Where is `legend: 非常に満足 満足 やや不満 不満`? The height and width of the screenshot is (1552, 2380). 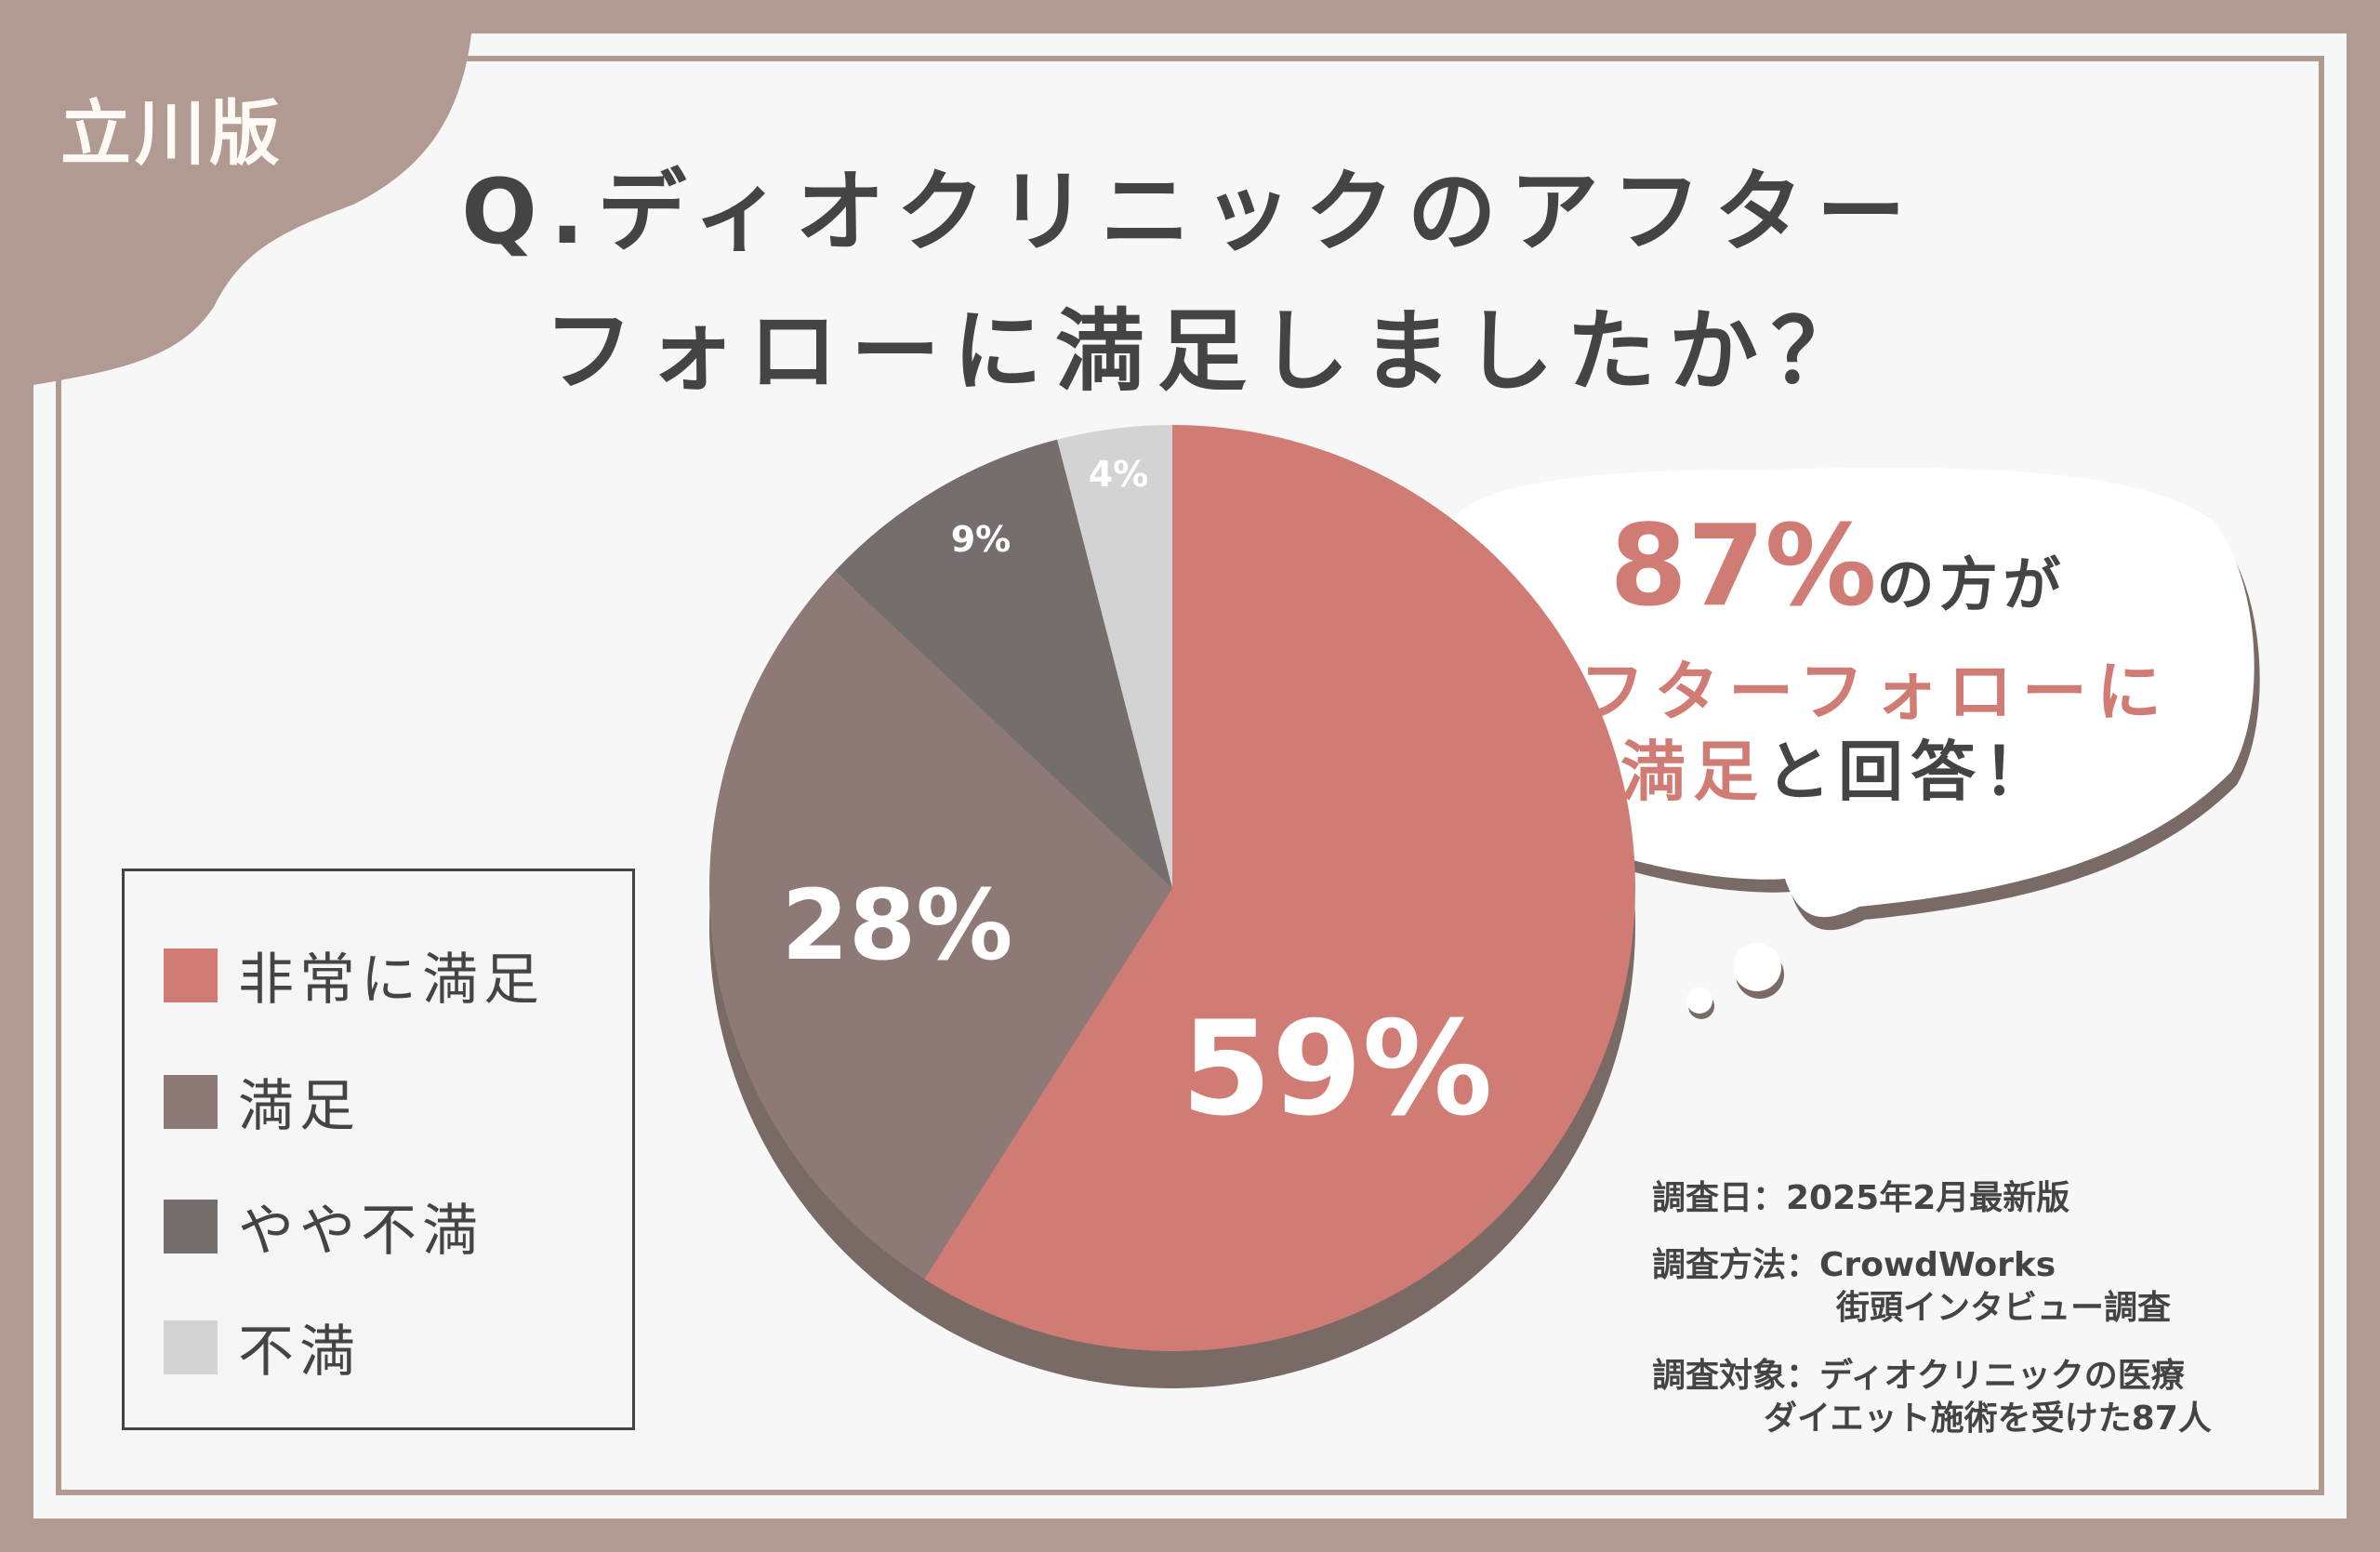
legend: 非常に満足 満足 やや不満 不満 is located at coordinates (378, 1149).